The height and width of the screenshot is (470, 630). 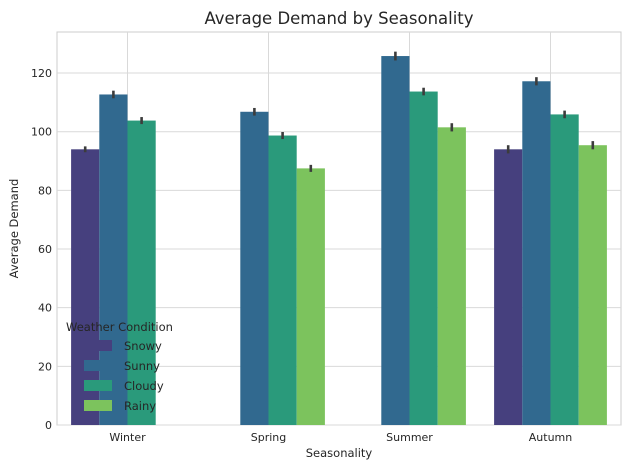 I want to click on x-tick-label: Winter, so click(x=127, y=437).